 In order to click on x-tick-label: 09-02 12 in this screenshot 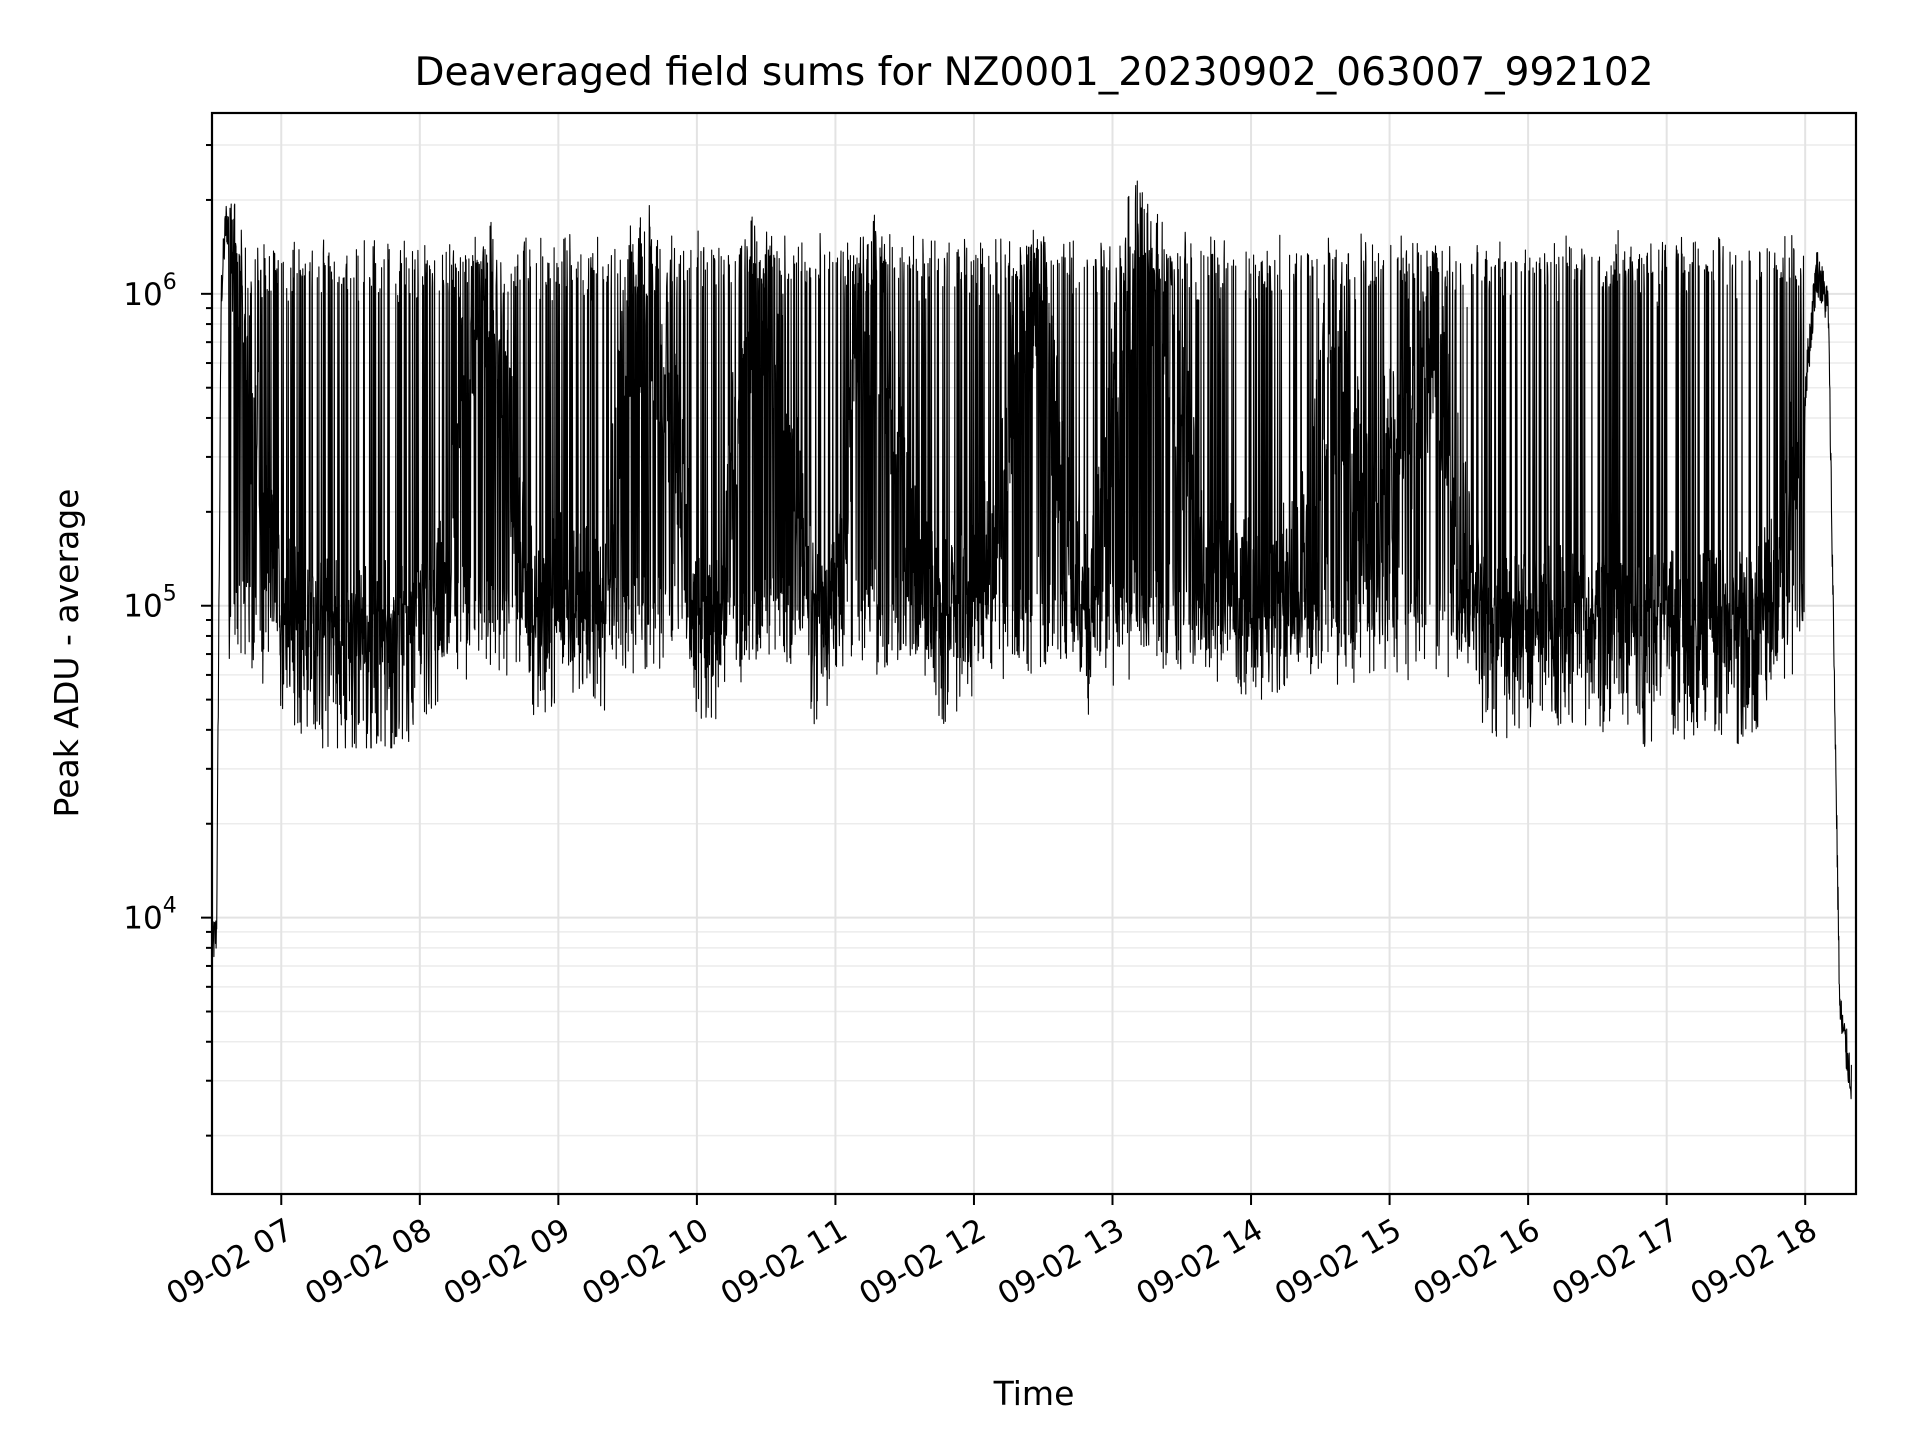, I will do `click(922, 1262)`.